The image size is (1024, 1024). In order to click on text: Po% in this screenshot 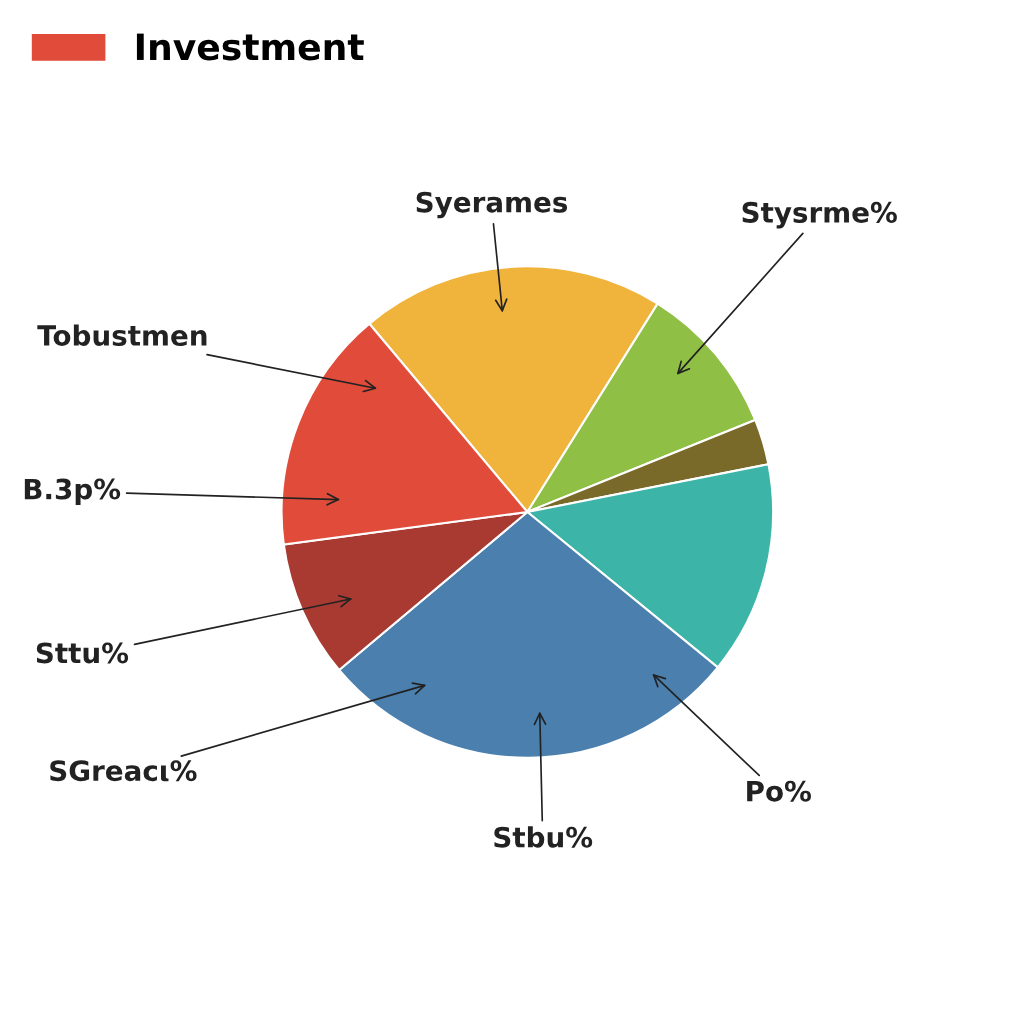, I will do `click(779, 791)`.